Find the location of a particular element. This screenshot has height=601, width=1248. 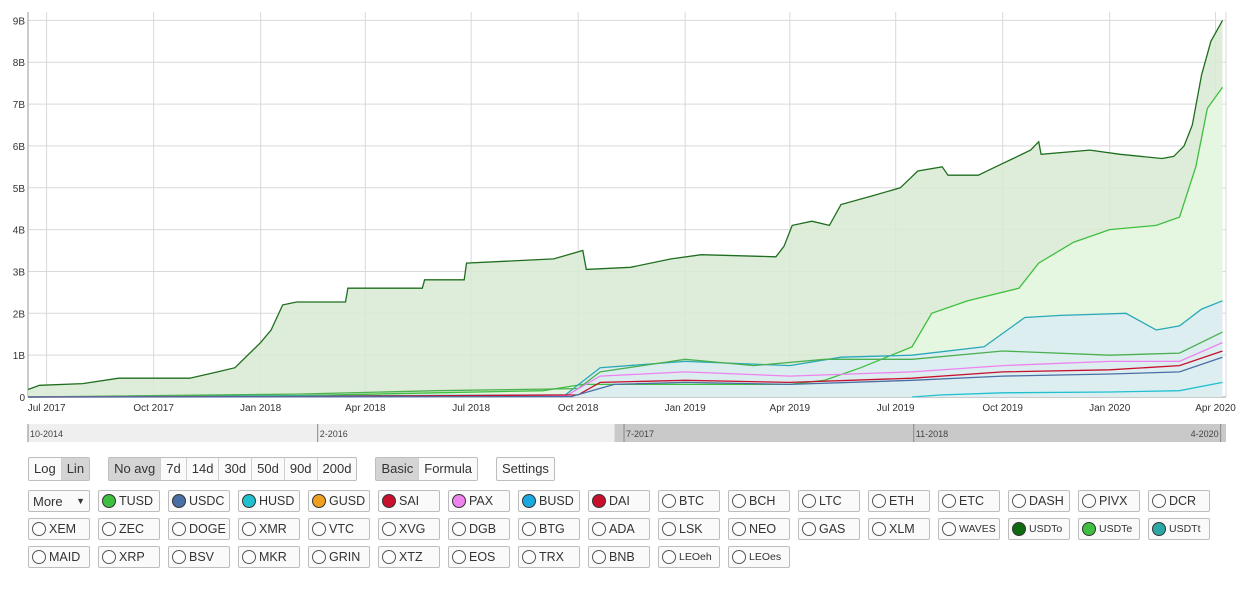

settings-group: Settings is located at coordinates (525, 469).